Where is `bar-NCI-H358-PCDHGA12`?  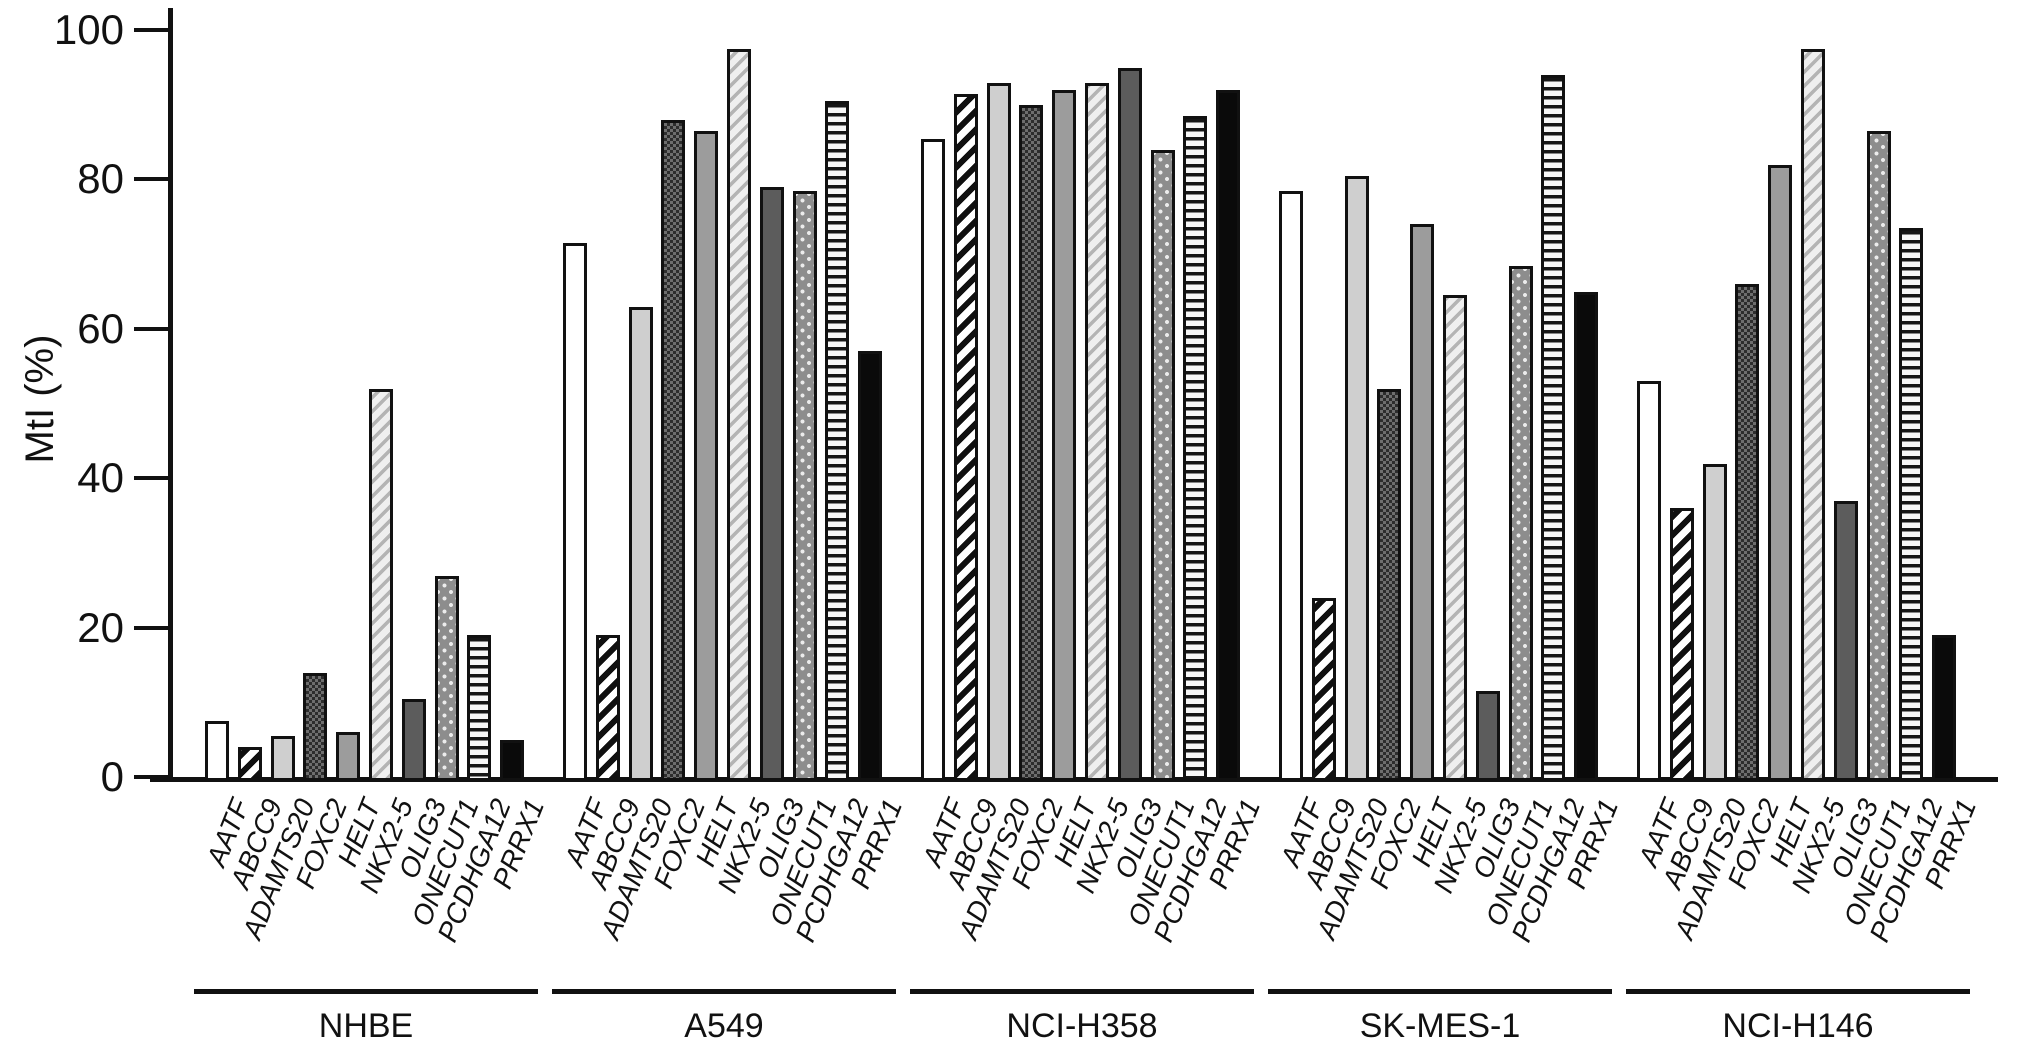 bar-NCI-H358-PCDHGA12 is located at coordinates (1195, 448).